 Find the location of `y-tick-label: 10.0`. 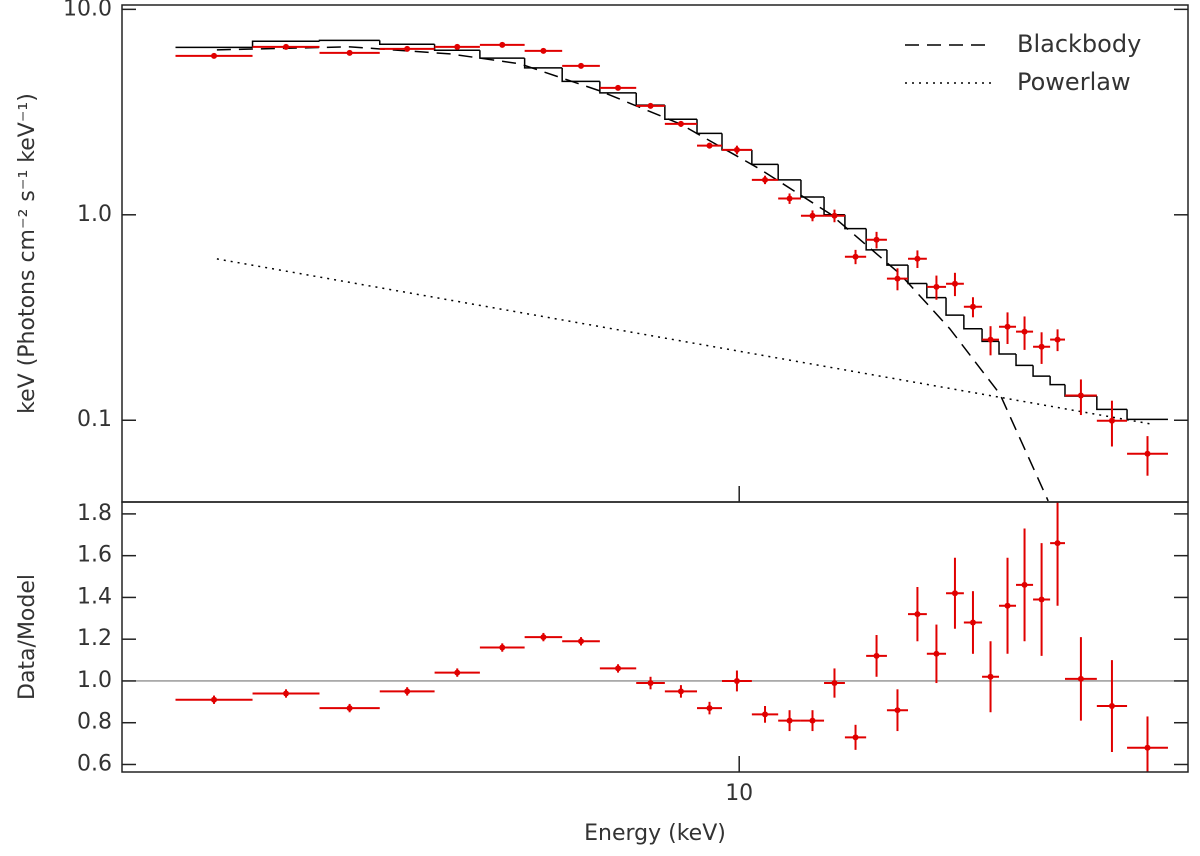

y-tick-label: 10.0 is located at coordinates (87, 10).